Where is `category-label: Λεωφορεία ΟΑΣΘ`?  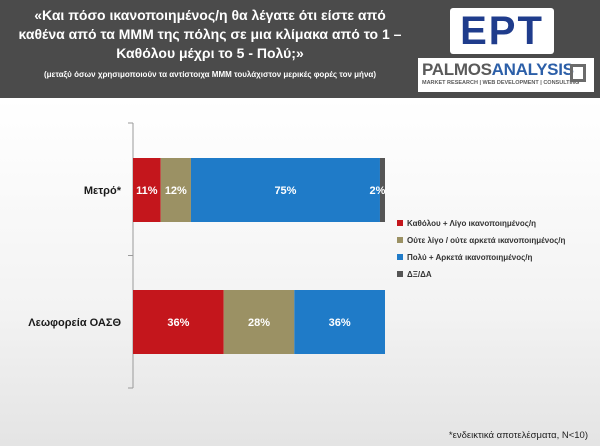 category-label: Λεωφορεία ΟΑΣΘ is located at coordinates (74, 323).